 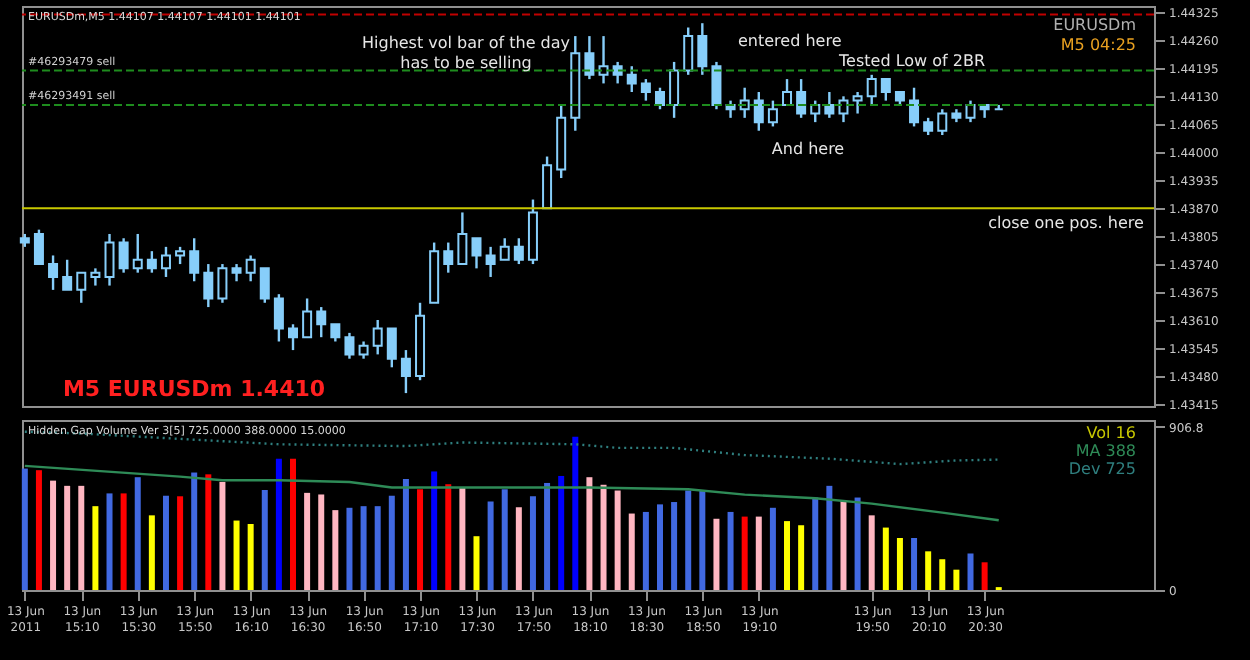 I want to click on annotation: And here, so click(x=808, y=149).